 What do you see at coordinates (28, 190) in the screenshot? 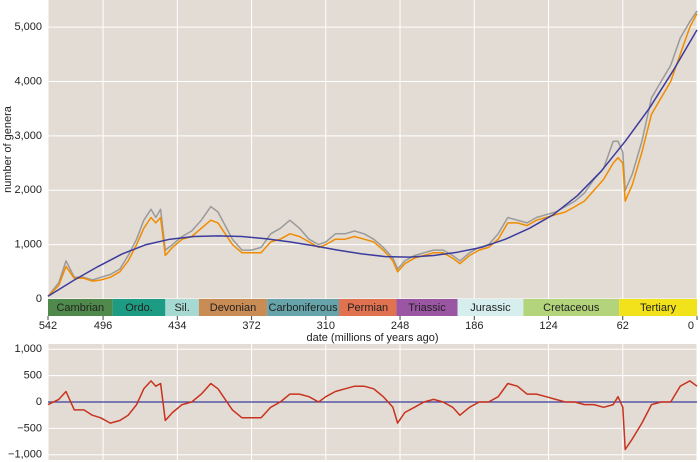
I see `y-tick-label: 2,000` at bounding box center [28, 190].